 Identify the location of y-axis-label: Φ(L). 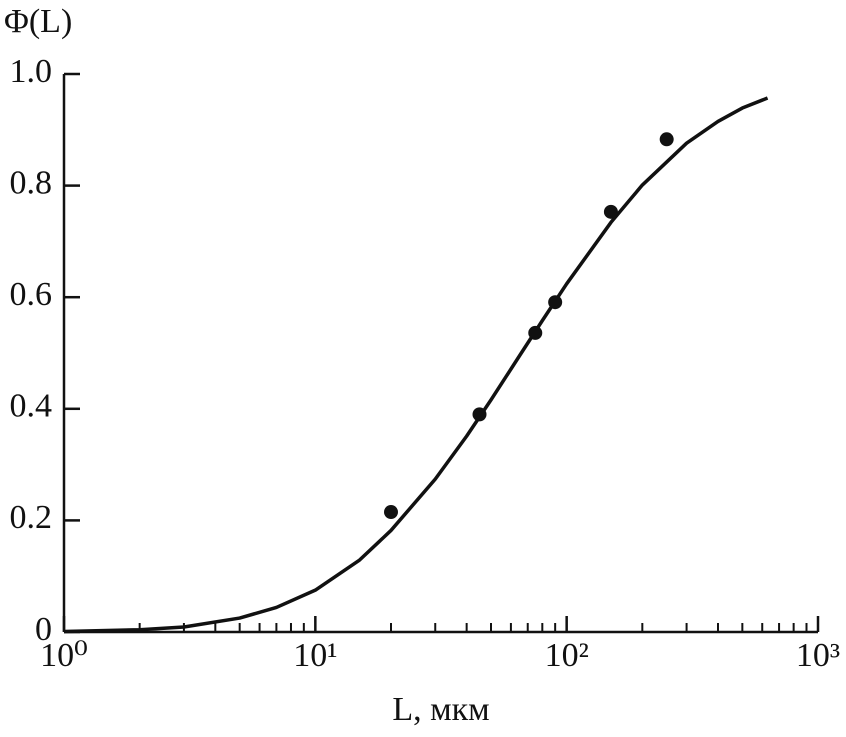
(38, 21).